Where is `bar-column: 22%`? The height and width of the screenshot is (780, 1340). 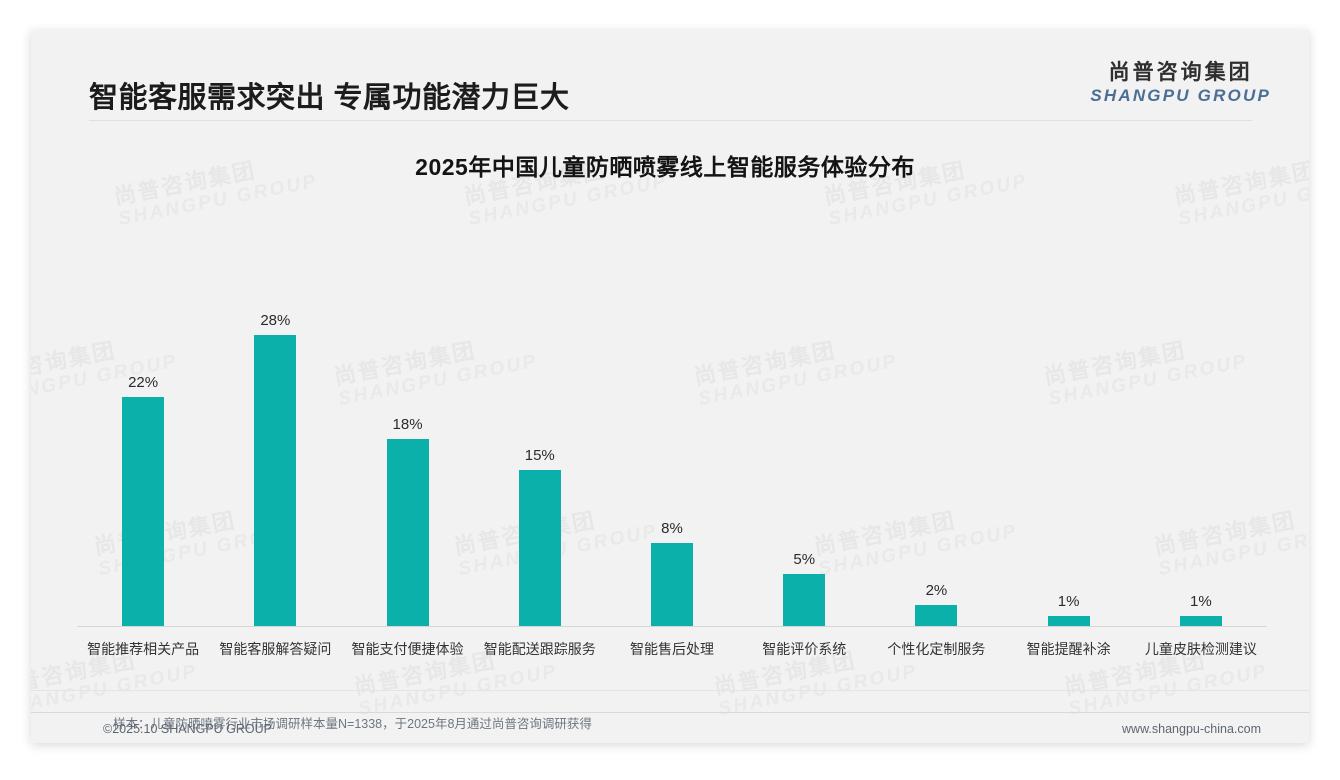 bar-column: 22% is located at coordinates (143, 426).